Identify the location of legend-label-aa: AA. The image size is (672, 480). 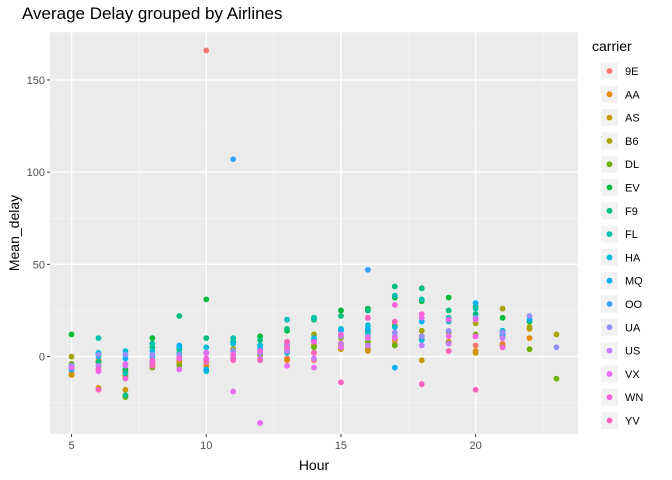
(632, 95).